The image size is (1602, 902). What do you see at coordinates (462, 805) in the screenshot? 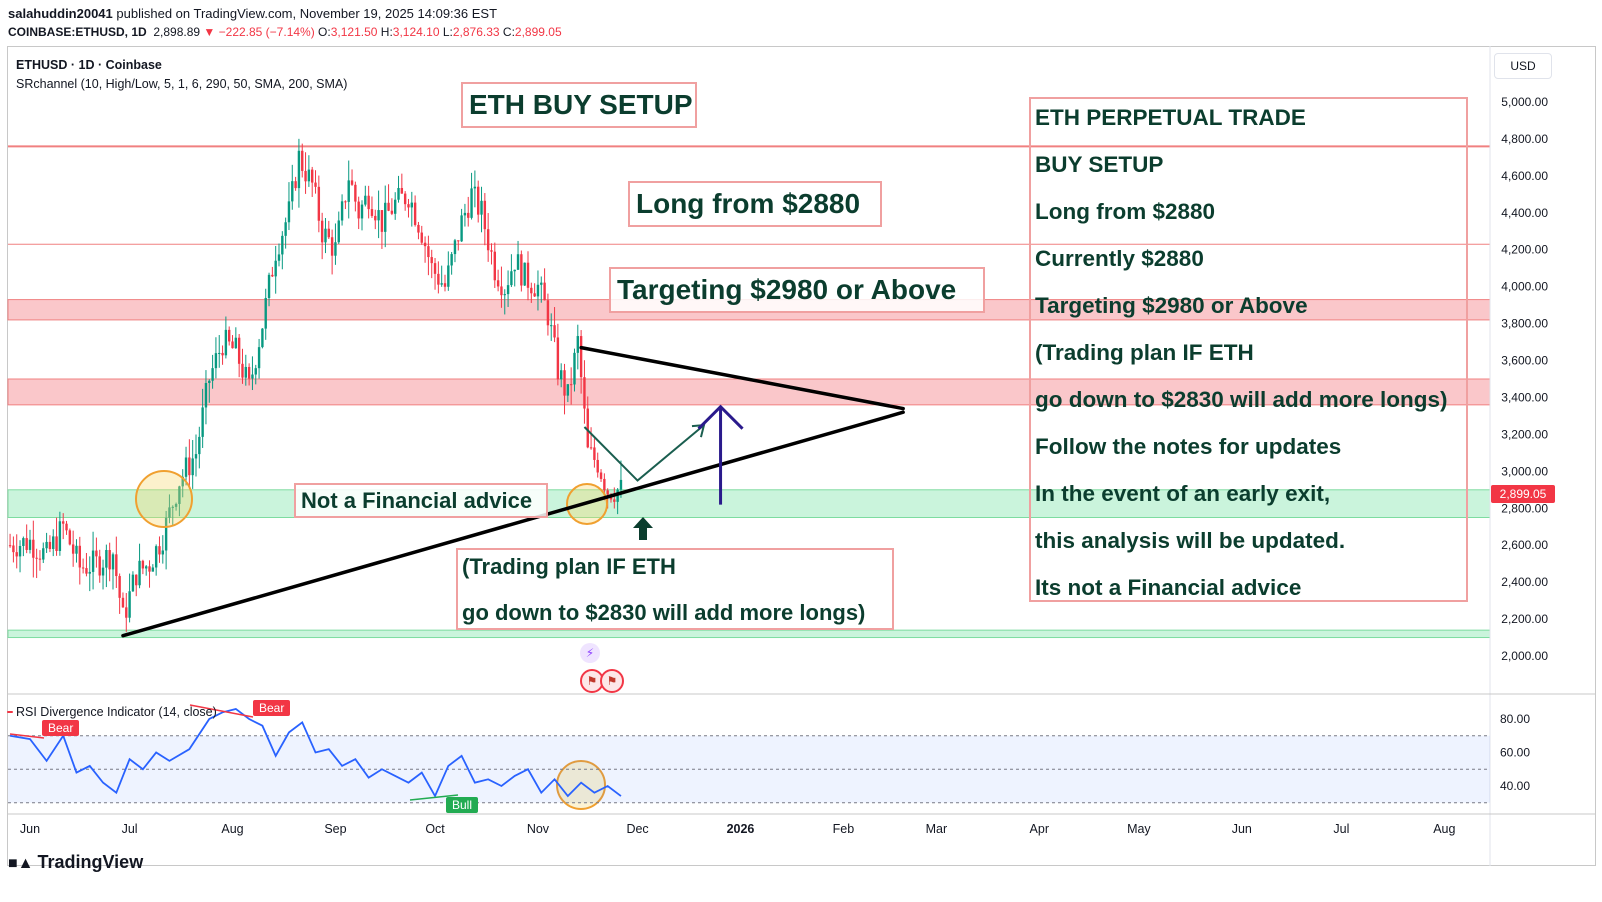
I see `bull-divergence-tag: Bull` at bounding box center [462, 805].